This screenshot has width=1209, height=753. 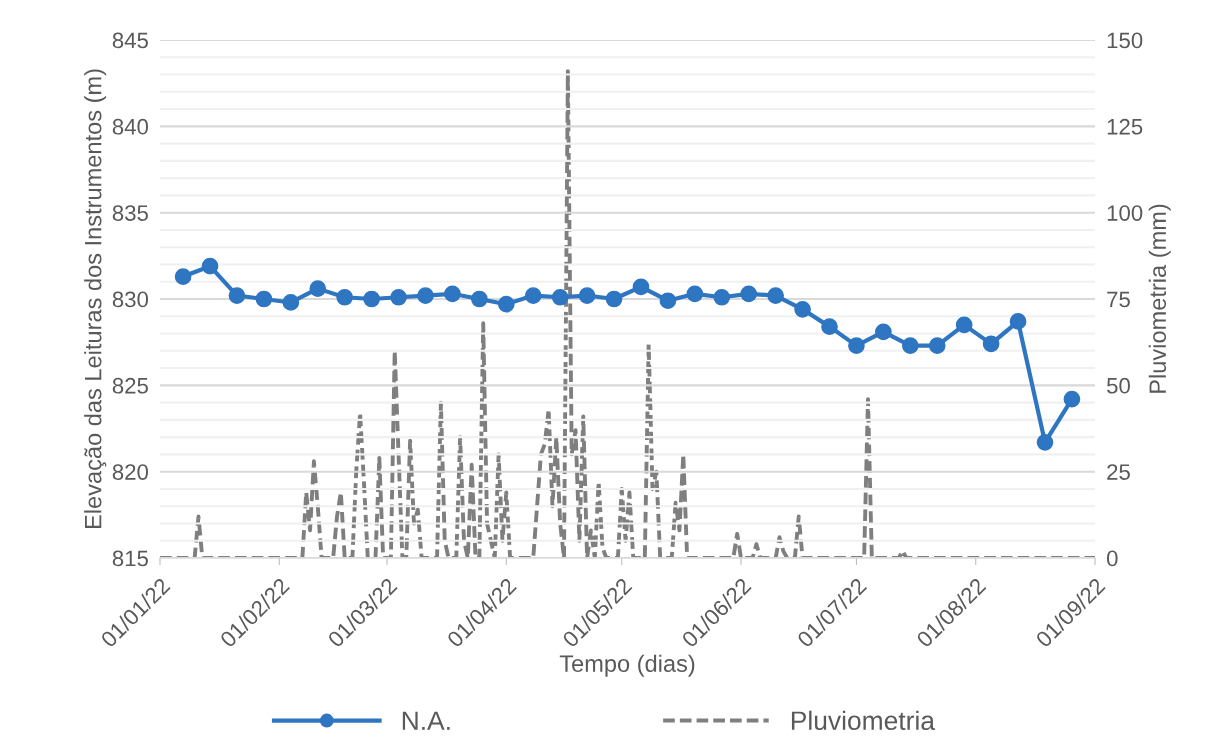 What do you see at coordinates (1118, 299) in the screenshot?
I see `y2-tick-label: 75` at bounding box center [1118, 299].